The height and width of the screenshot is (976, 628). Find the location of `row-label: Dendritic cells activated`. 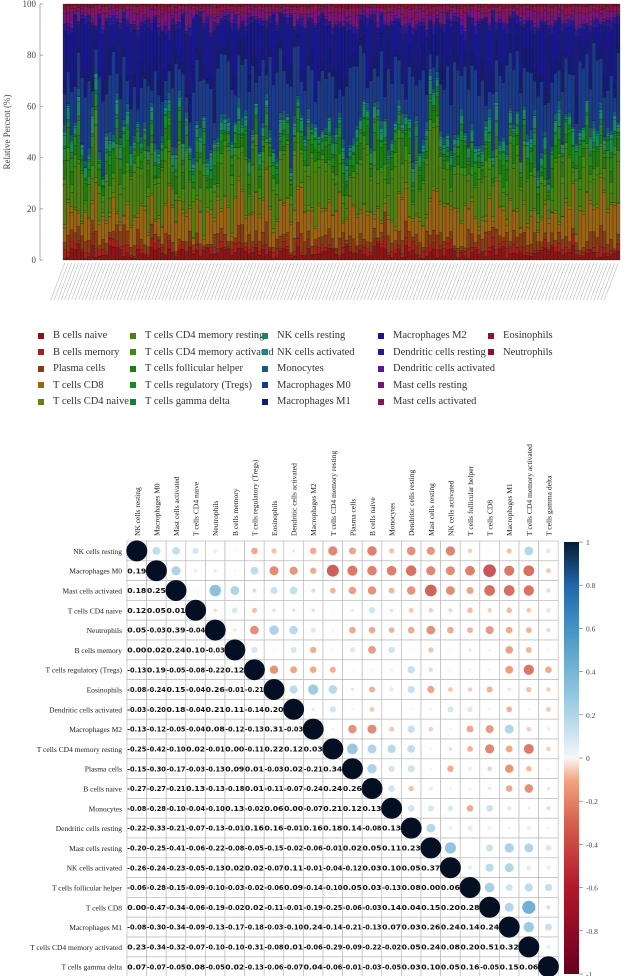

row-label: Dendritic cells activated is located at coordinates (85, 709).